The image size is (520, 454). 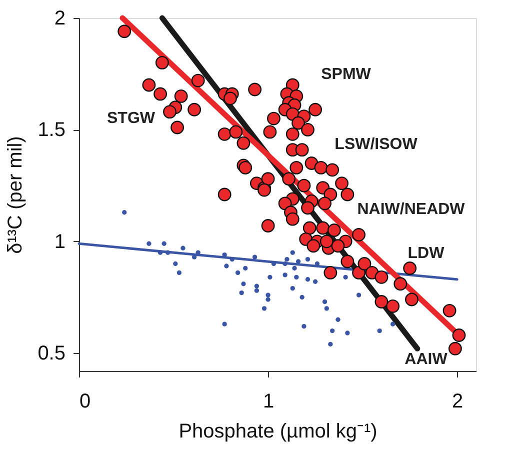 I want to click on x-axis-title: Phosphate (µmol kg⁻¹), so click(x=278, y=431).